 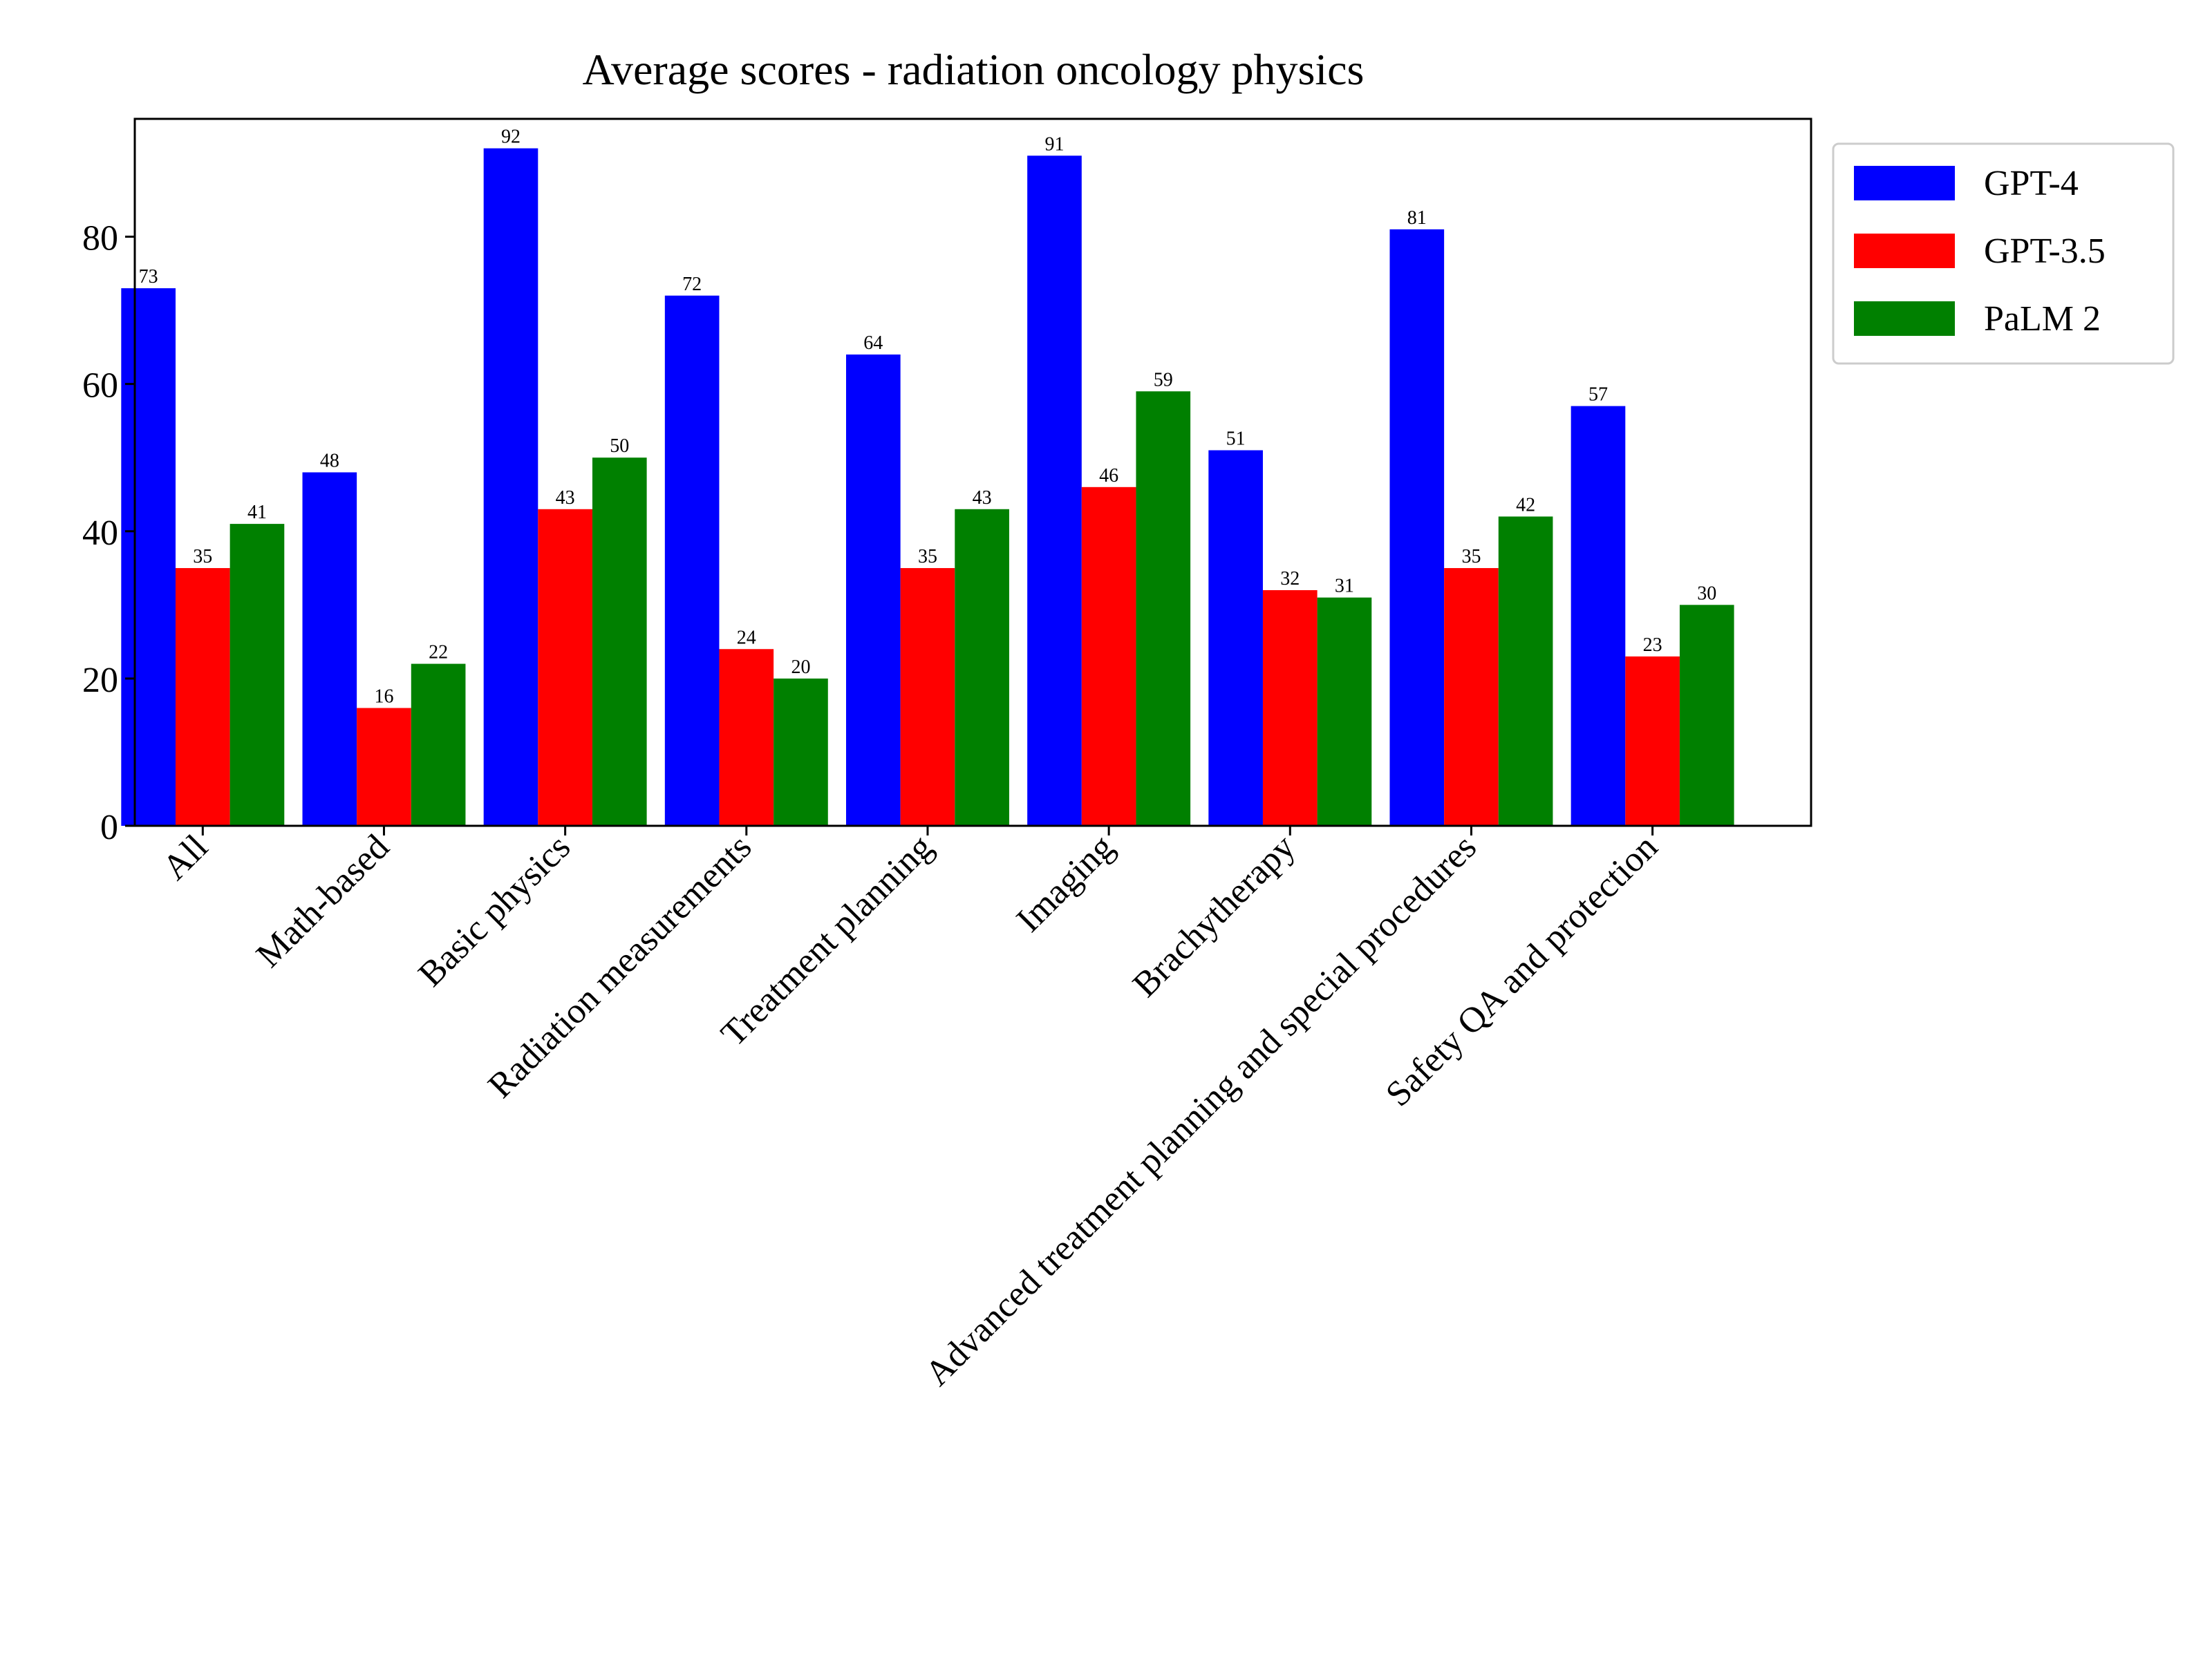 I want to click on y-tick-label: 40, so click(x=100, y=533).